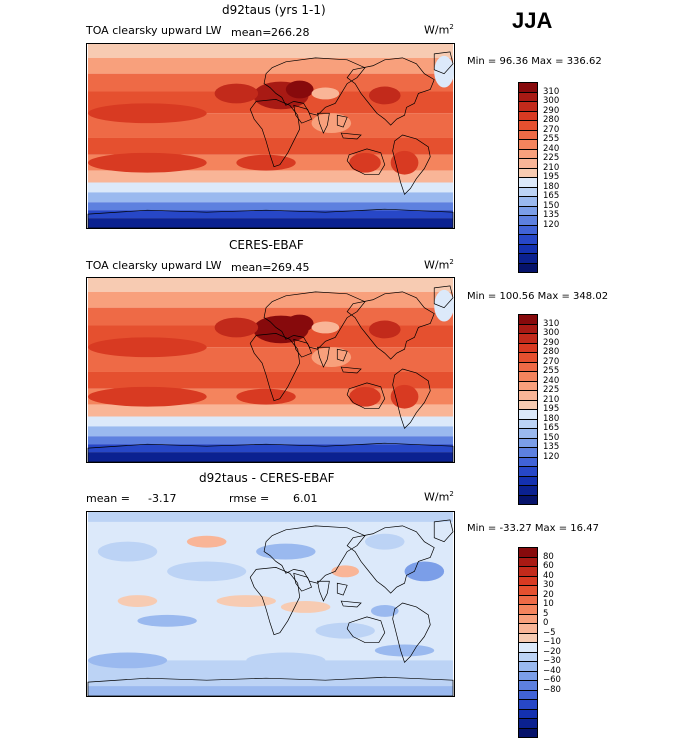 The height and width of the screenshot is (738, 700). Describe the element at coordinates (548, 557) in the screenshot. I see `colorbar-label: 80` at that location.